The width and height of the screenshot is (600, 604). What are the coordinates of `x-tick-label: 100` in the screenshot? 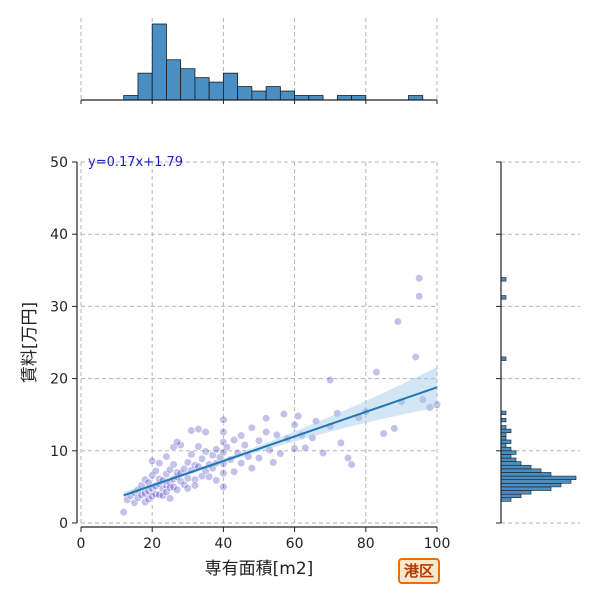 It's located at (437, 544).